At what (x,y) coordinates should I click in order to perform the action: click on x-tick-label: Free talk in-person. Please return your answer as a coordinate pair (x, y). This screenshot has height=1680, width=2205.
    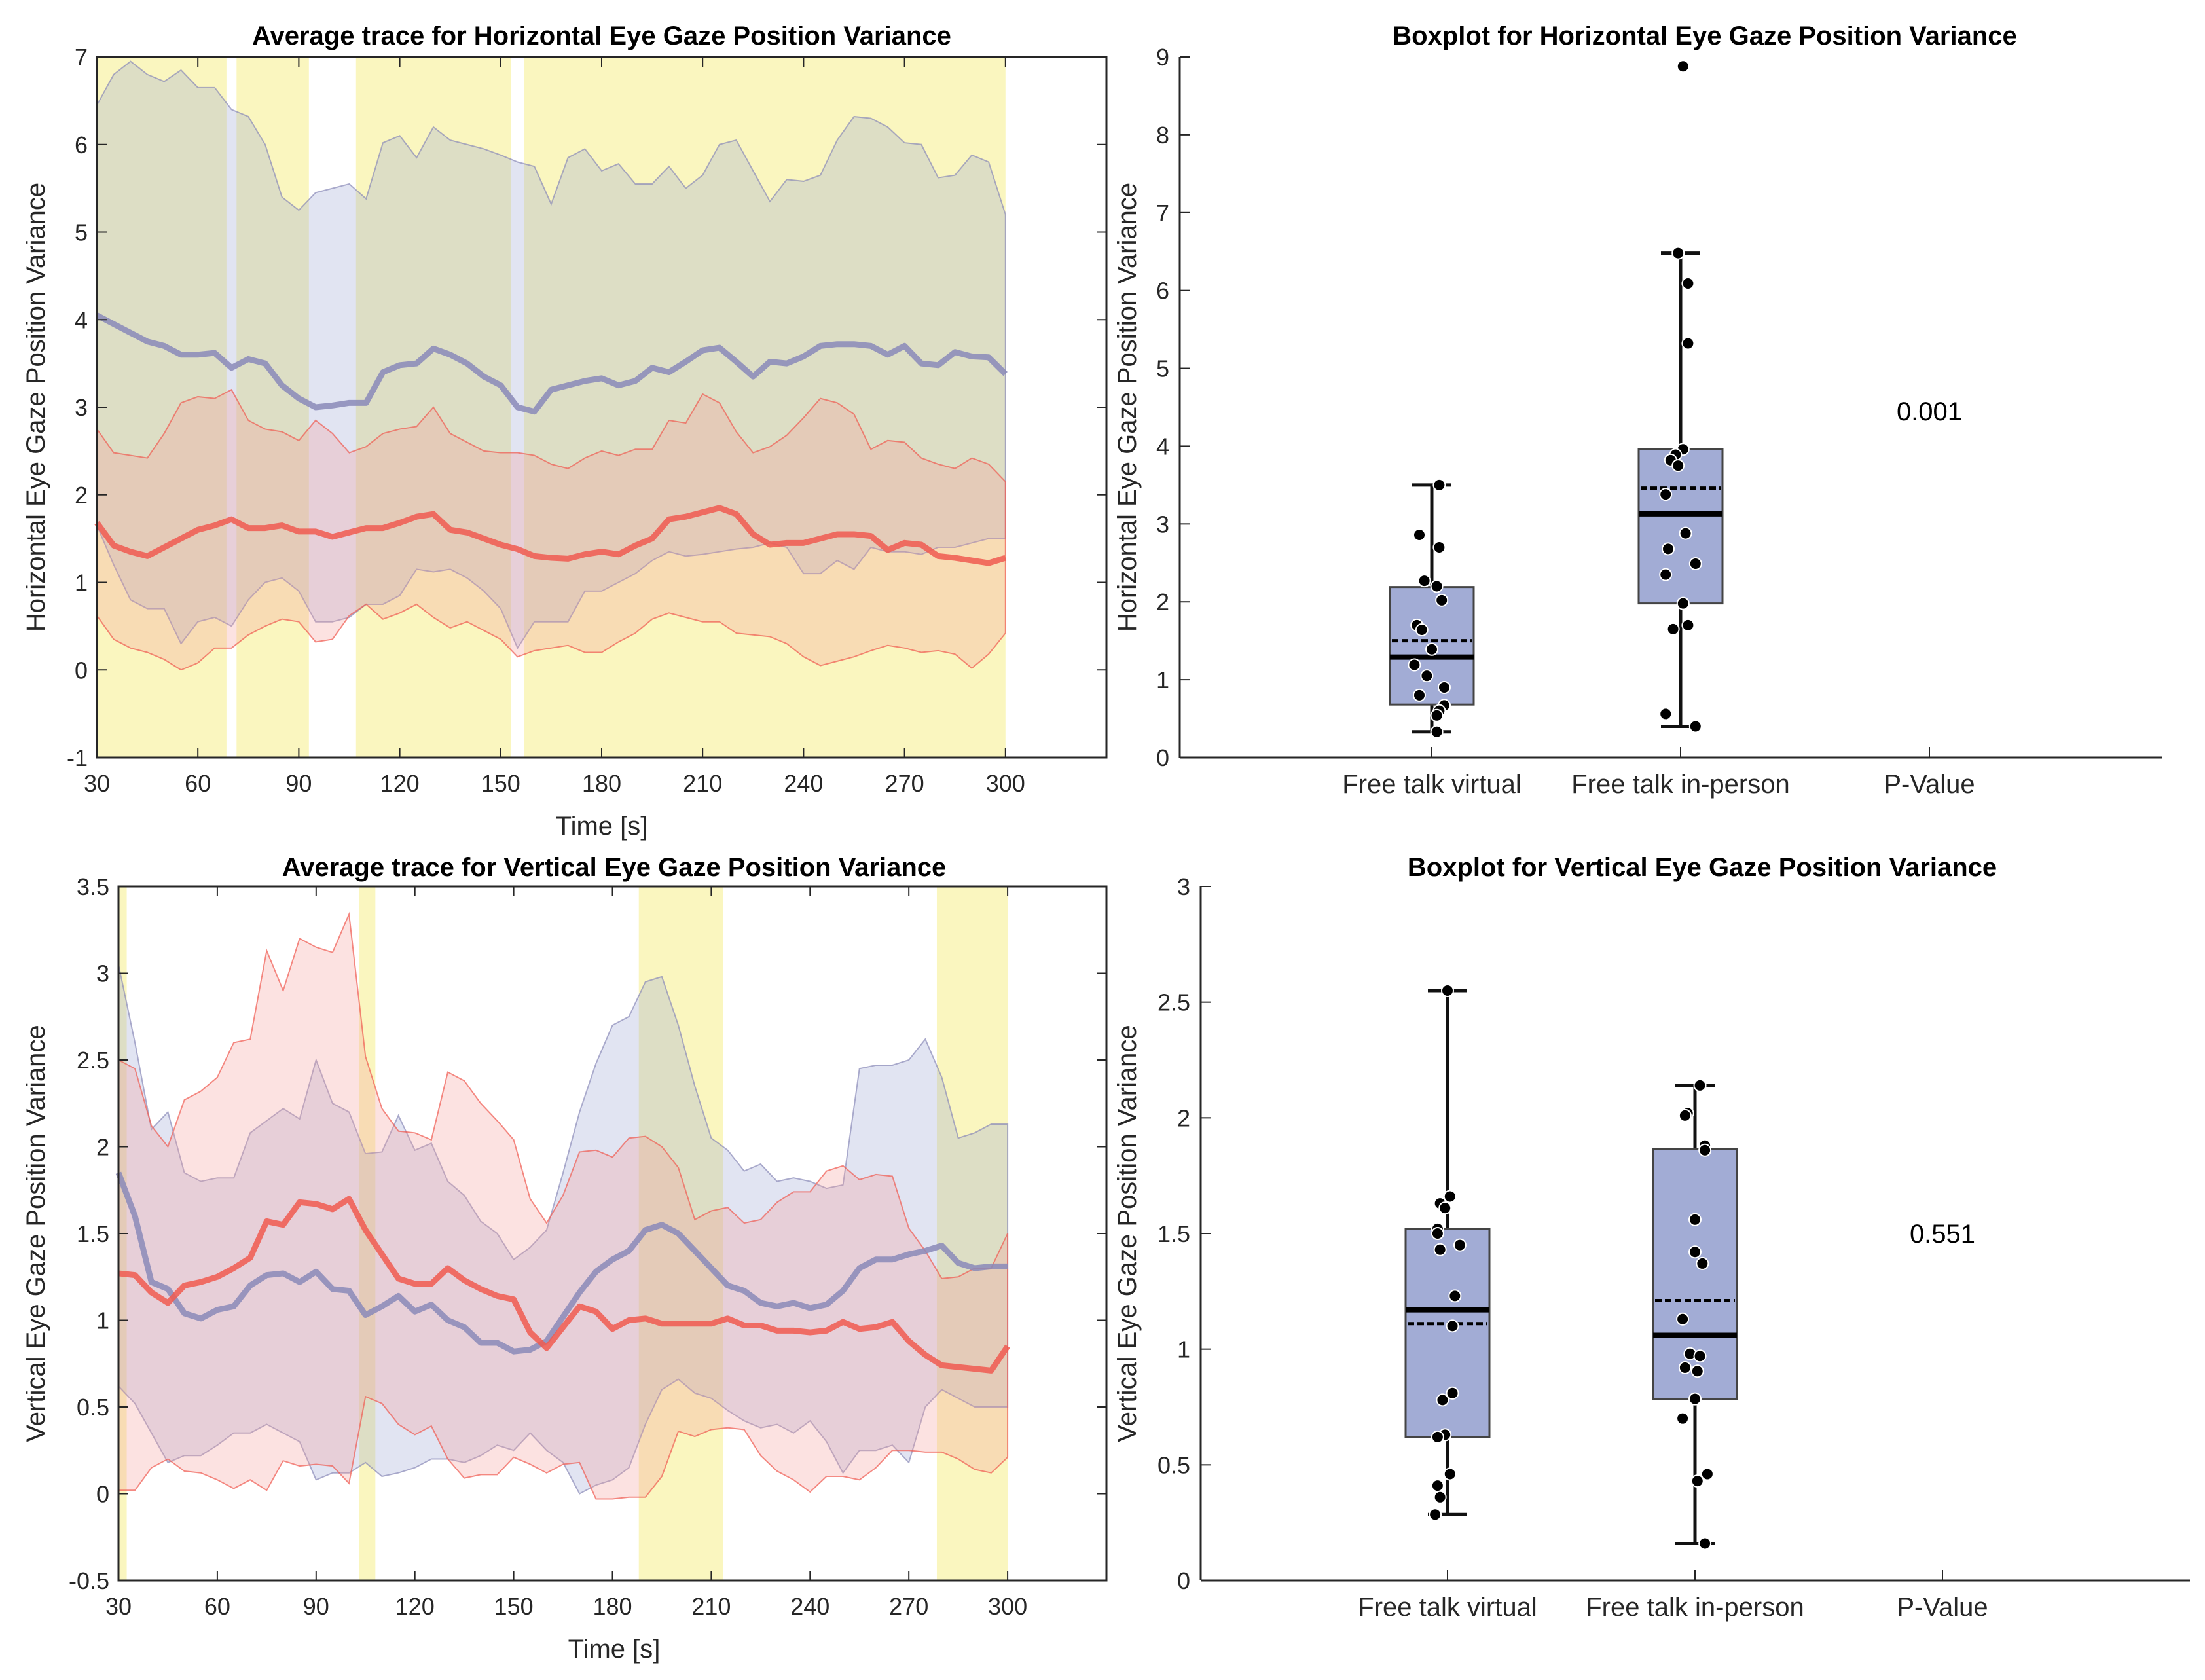
    Looking at the image, I should click on (1695, 1607).